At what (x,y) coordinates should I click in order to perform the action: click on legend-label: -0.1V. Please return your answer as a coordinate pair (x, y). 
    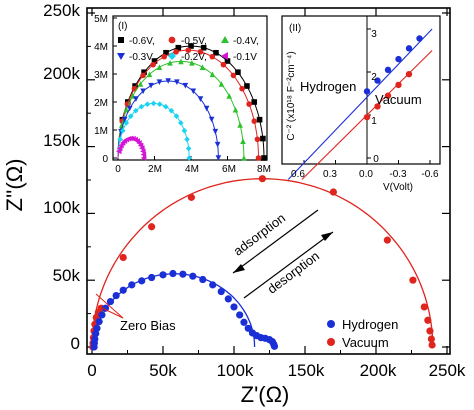
    Looking at the image, I should click on (245, 57).